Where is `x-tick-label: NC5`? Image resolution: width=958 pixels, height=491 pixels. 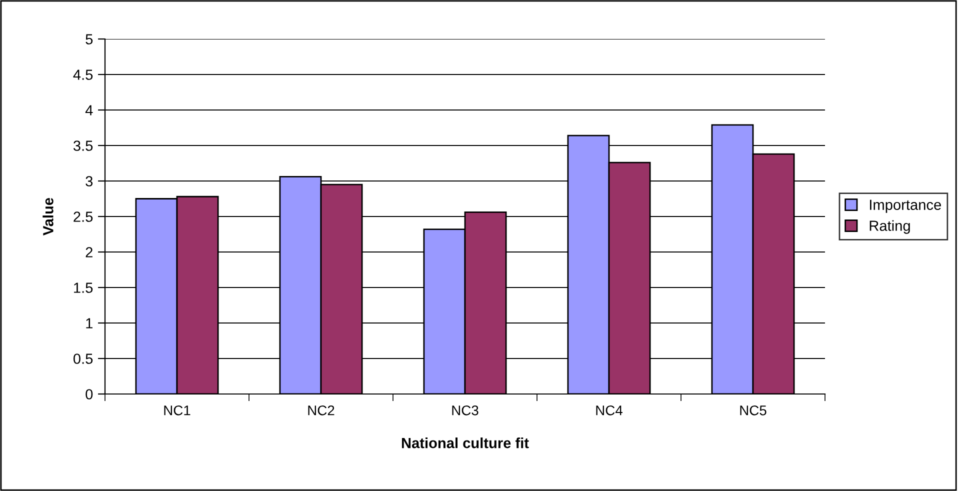
x-tick-label: NC5 is located at coordinates (753, 410).